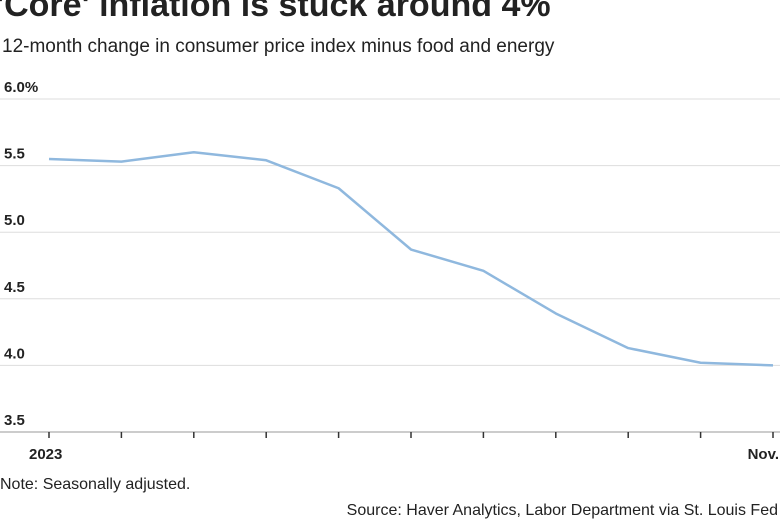  What do you see at coordinates (95, 484) in the screenshot?
I see `note: Note: Seasonally adjusted.` at bounding box center [95, 484].